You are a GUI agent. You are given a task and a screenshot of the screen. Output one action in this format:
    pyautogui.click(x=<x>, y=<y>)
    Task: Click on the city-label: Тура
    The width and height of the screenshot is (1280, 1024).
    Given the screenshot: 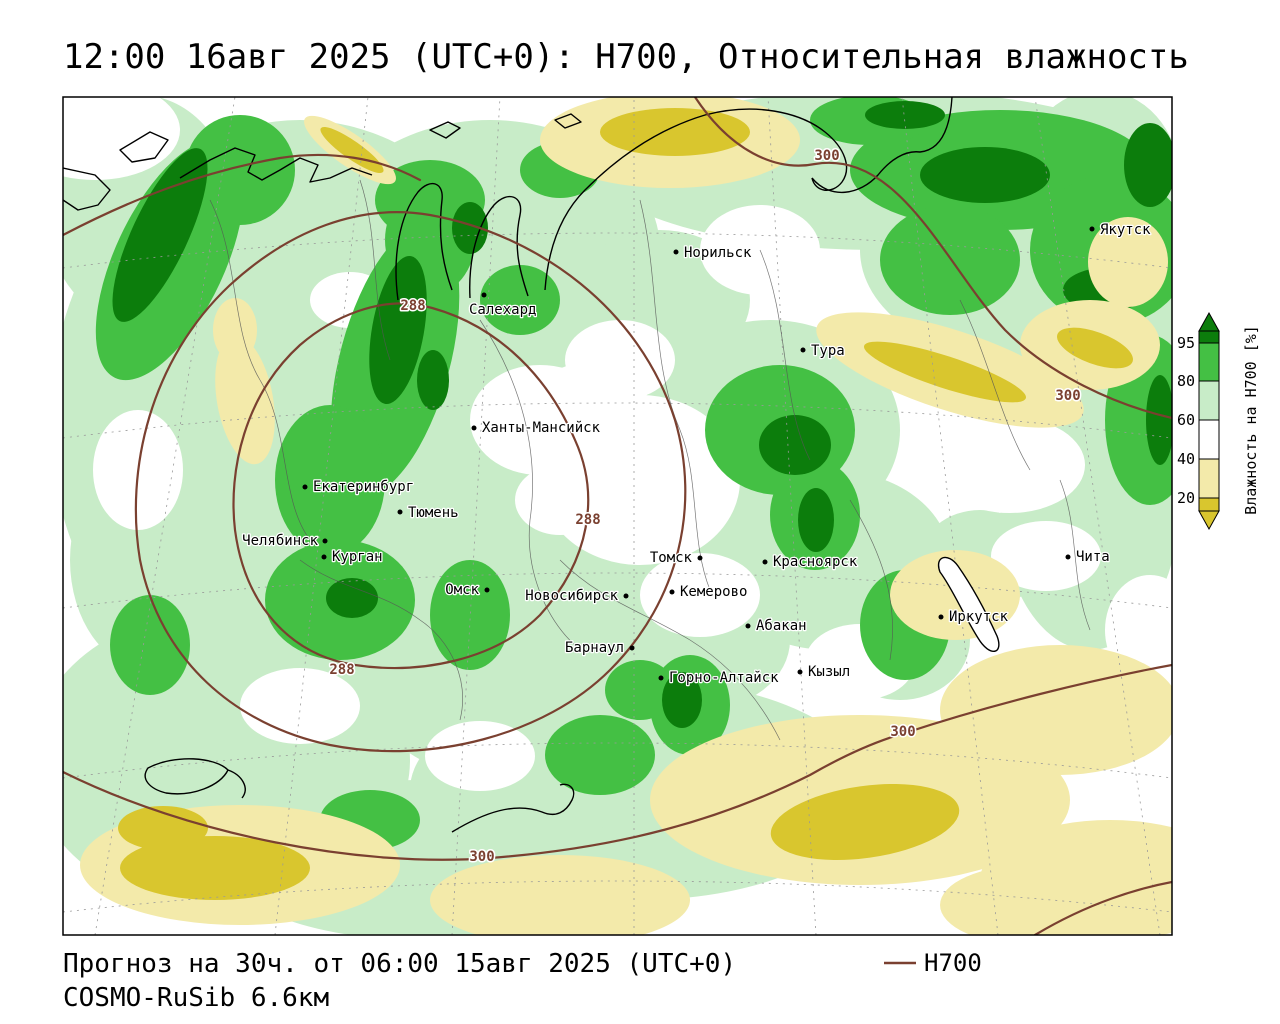 What is the action you would take?
    pyautogui.click(x=828, y=351)
    